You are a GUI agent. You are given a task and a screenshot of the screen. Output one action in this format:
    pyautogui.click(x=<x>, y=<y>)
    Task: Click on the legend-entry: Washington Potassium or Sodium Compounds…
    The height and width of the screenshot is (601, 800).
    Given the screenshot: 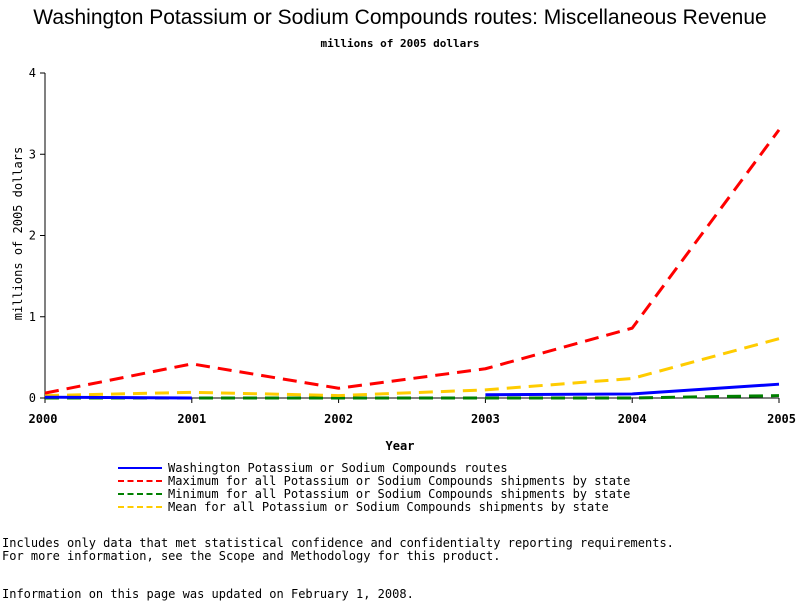 What is the action you would take?
    pyautogui.click(x=374, y=467)
    